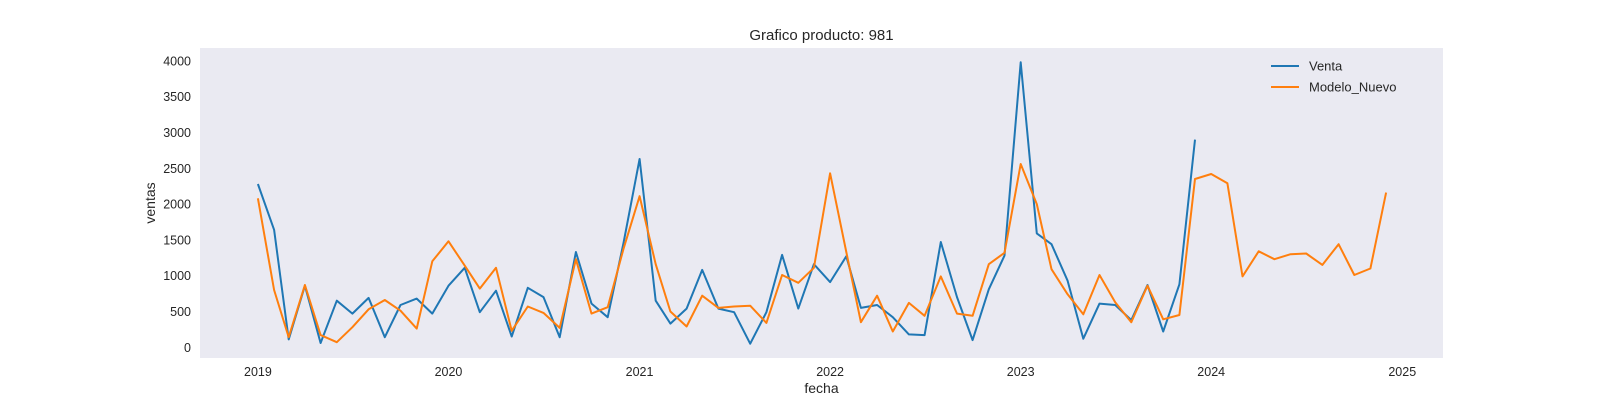 Image resolution: width=1600 pixels, height=405 pixels. What do you see at coordinates (180, 312) in the screenshot?
I see `y-tick-label: 500` at bounding box center [180, 312].